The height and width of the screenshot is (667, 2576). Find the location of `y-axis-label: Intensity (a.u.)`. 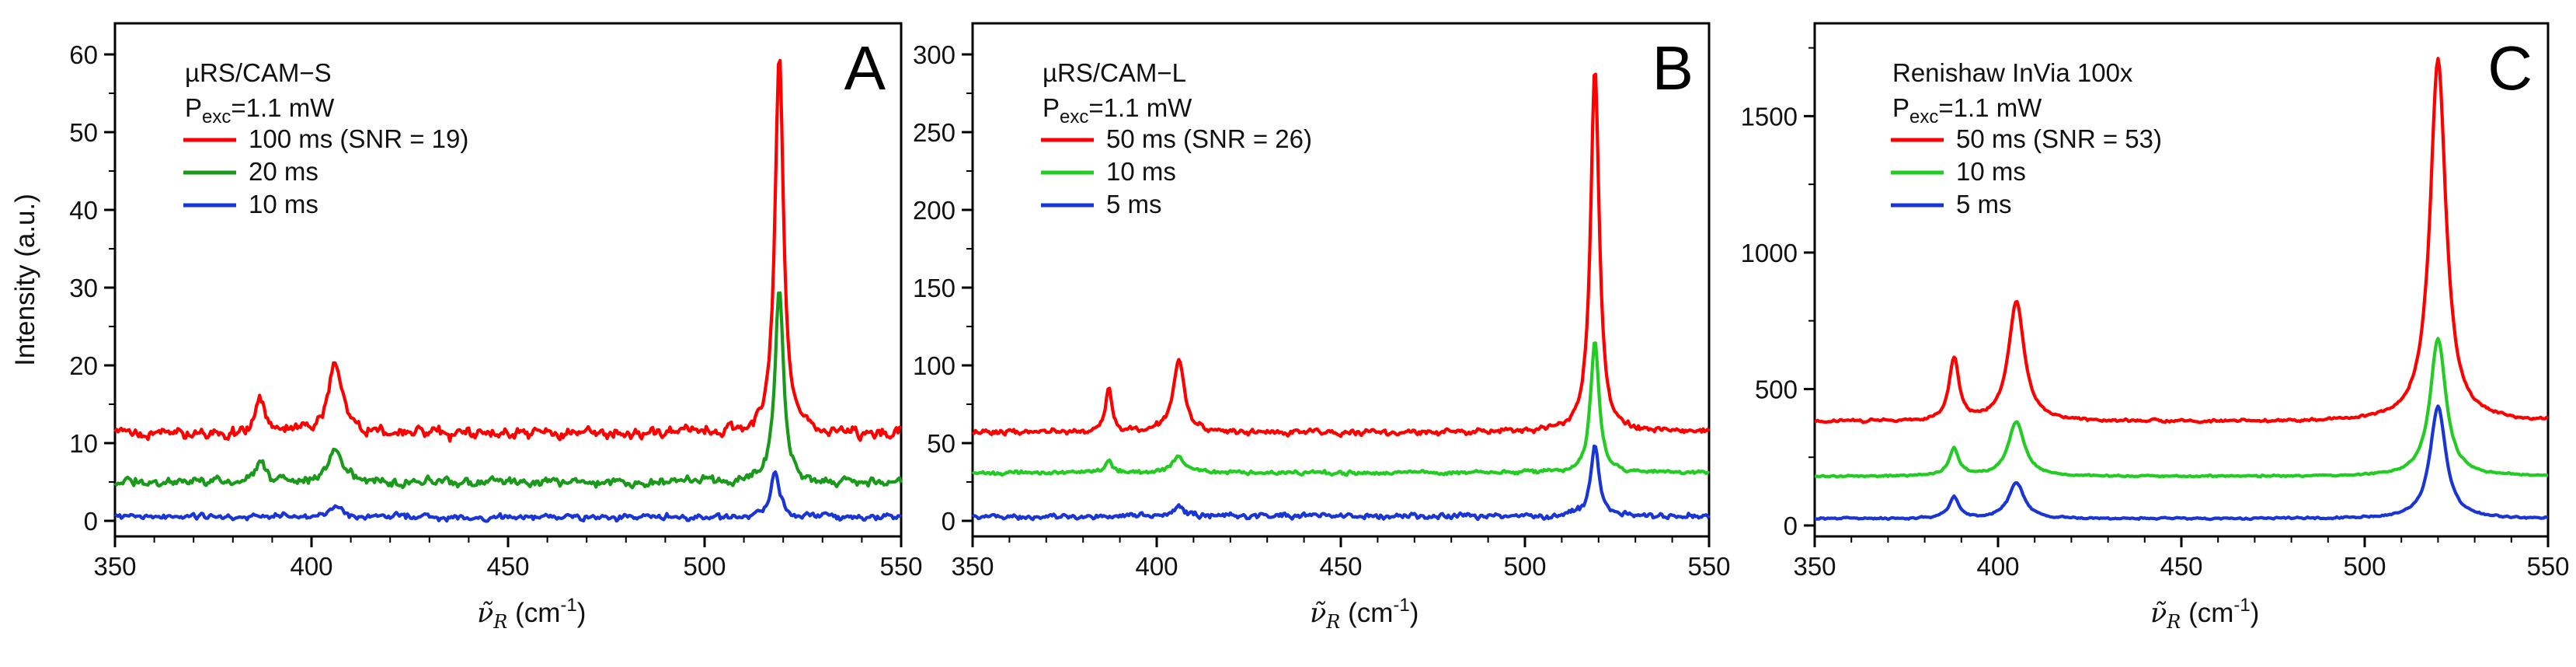

y-axis-label: Intensity (a.u.) is located at coordinates (25, 280).